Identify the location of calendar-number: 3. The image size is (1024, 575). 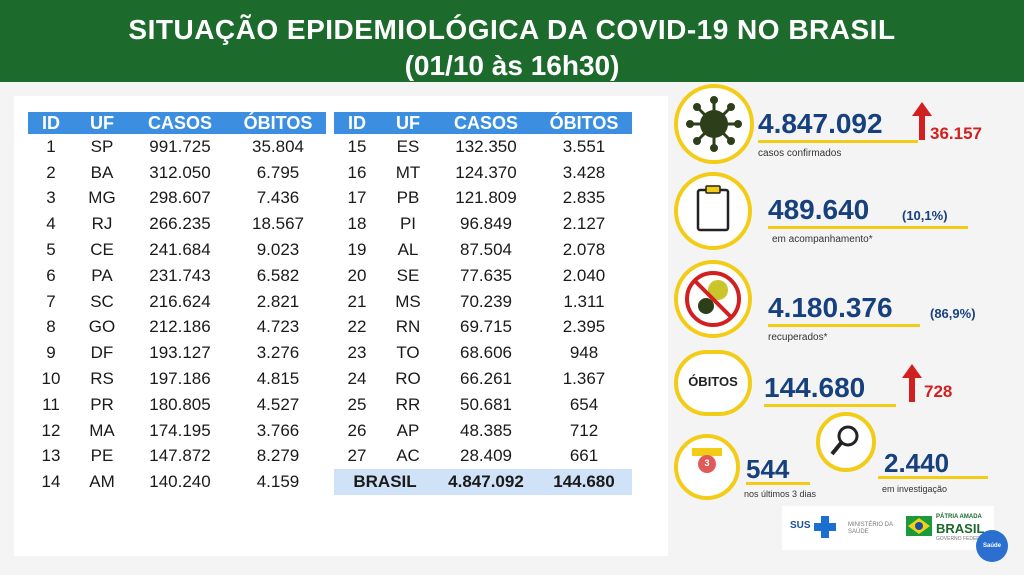
(707, 463).